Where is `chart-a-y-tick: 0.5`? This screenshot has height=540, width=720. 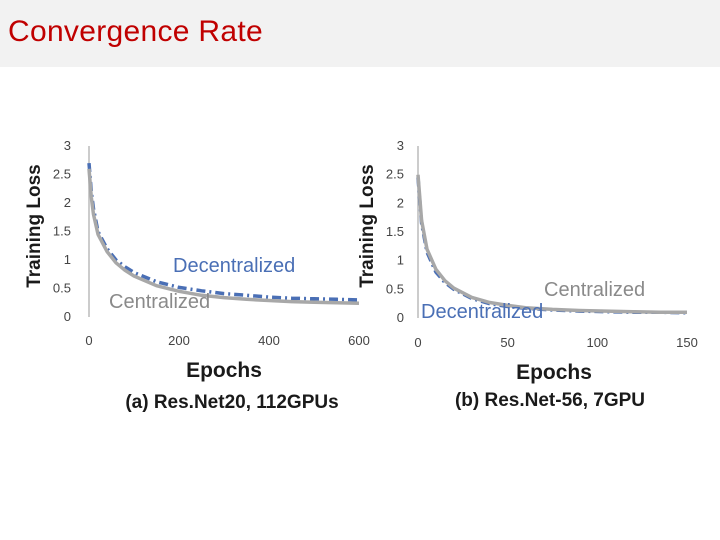 chart-a-y-tick: 0.5 is located at coordinates (62, 288).